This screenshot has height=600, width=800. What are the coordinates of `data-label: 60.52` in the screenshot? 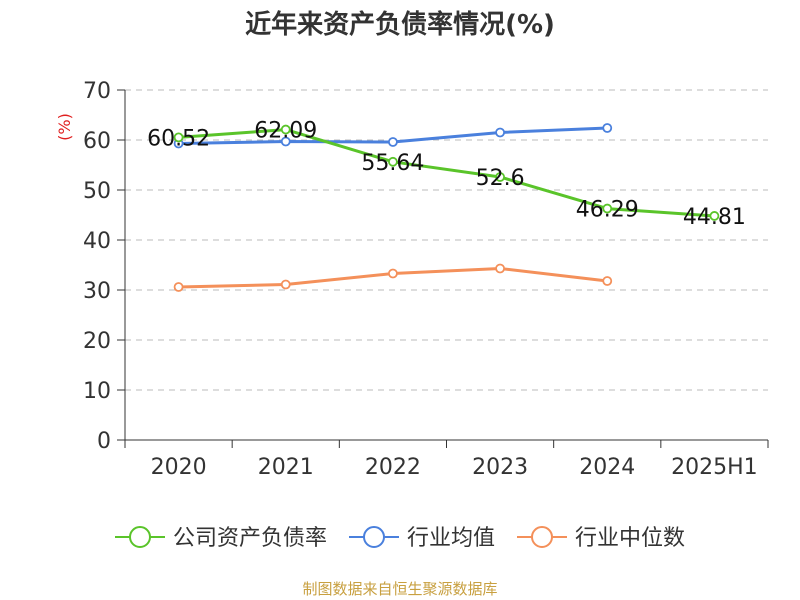 It's located at (178, 138).